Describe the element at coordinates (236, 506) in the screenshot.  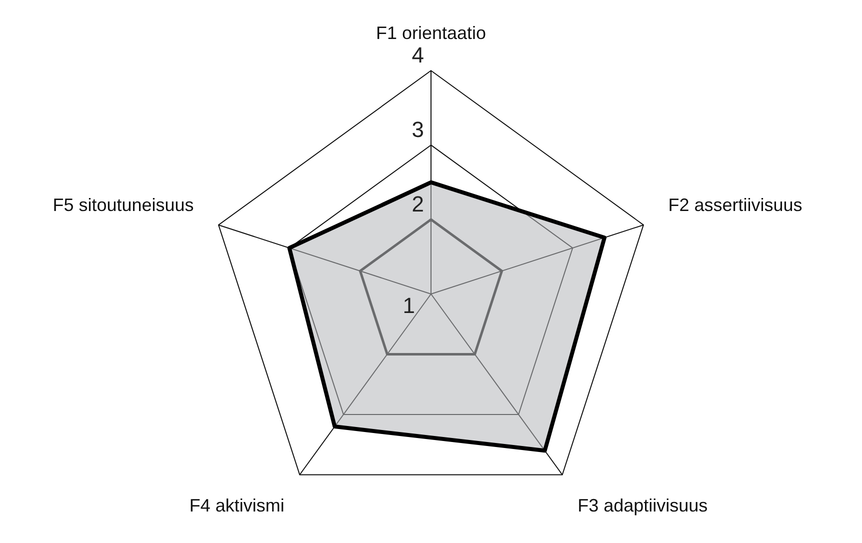
I see `spoke-label: F4 aktivismi` at that location.